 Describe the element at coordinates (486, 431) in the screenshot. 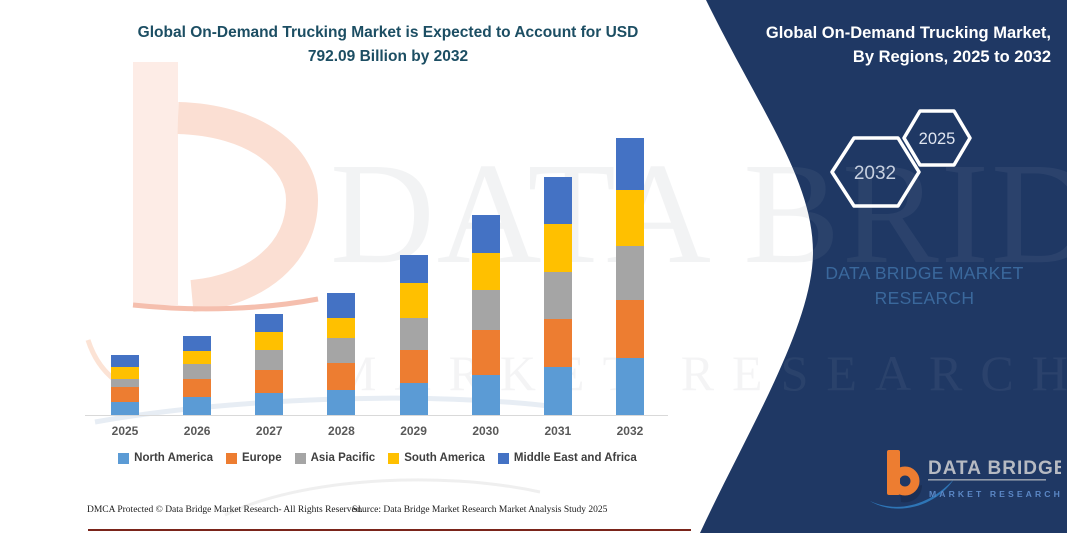

I see `x-tick-label: 2030` at that location.